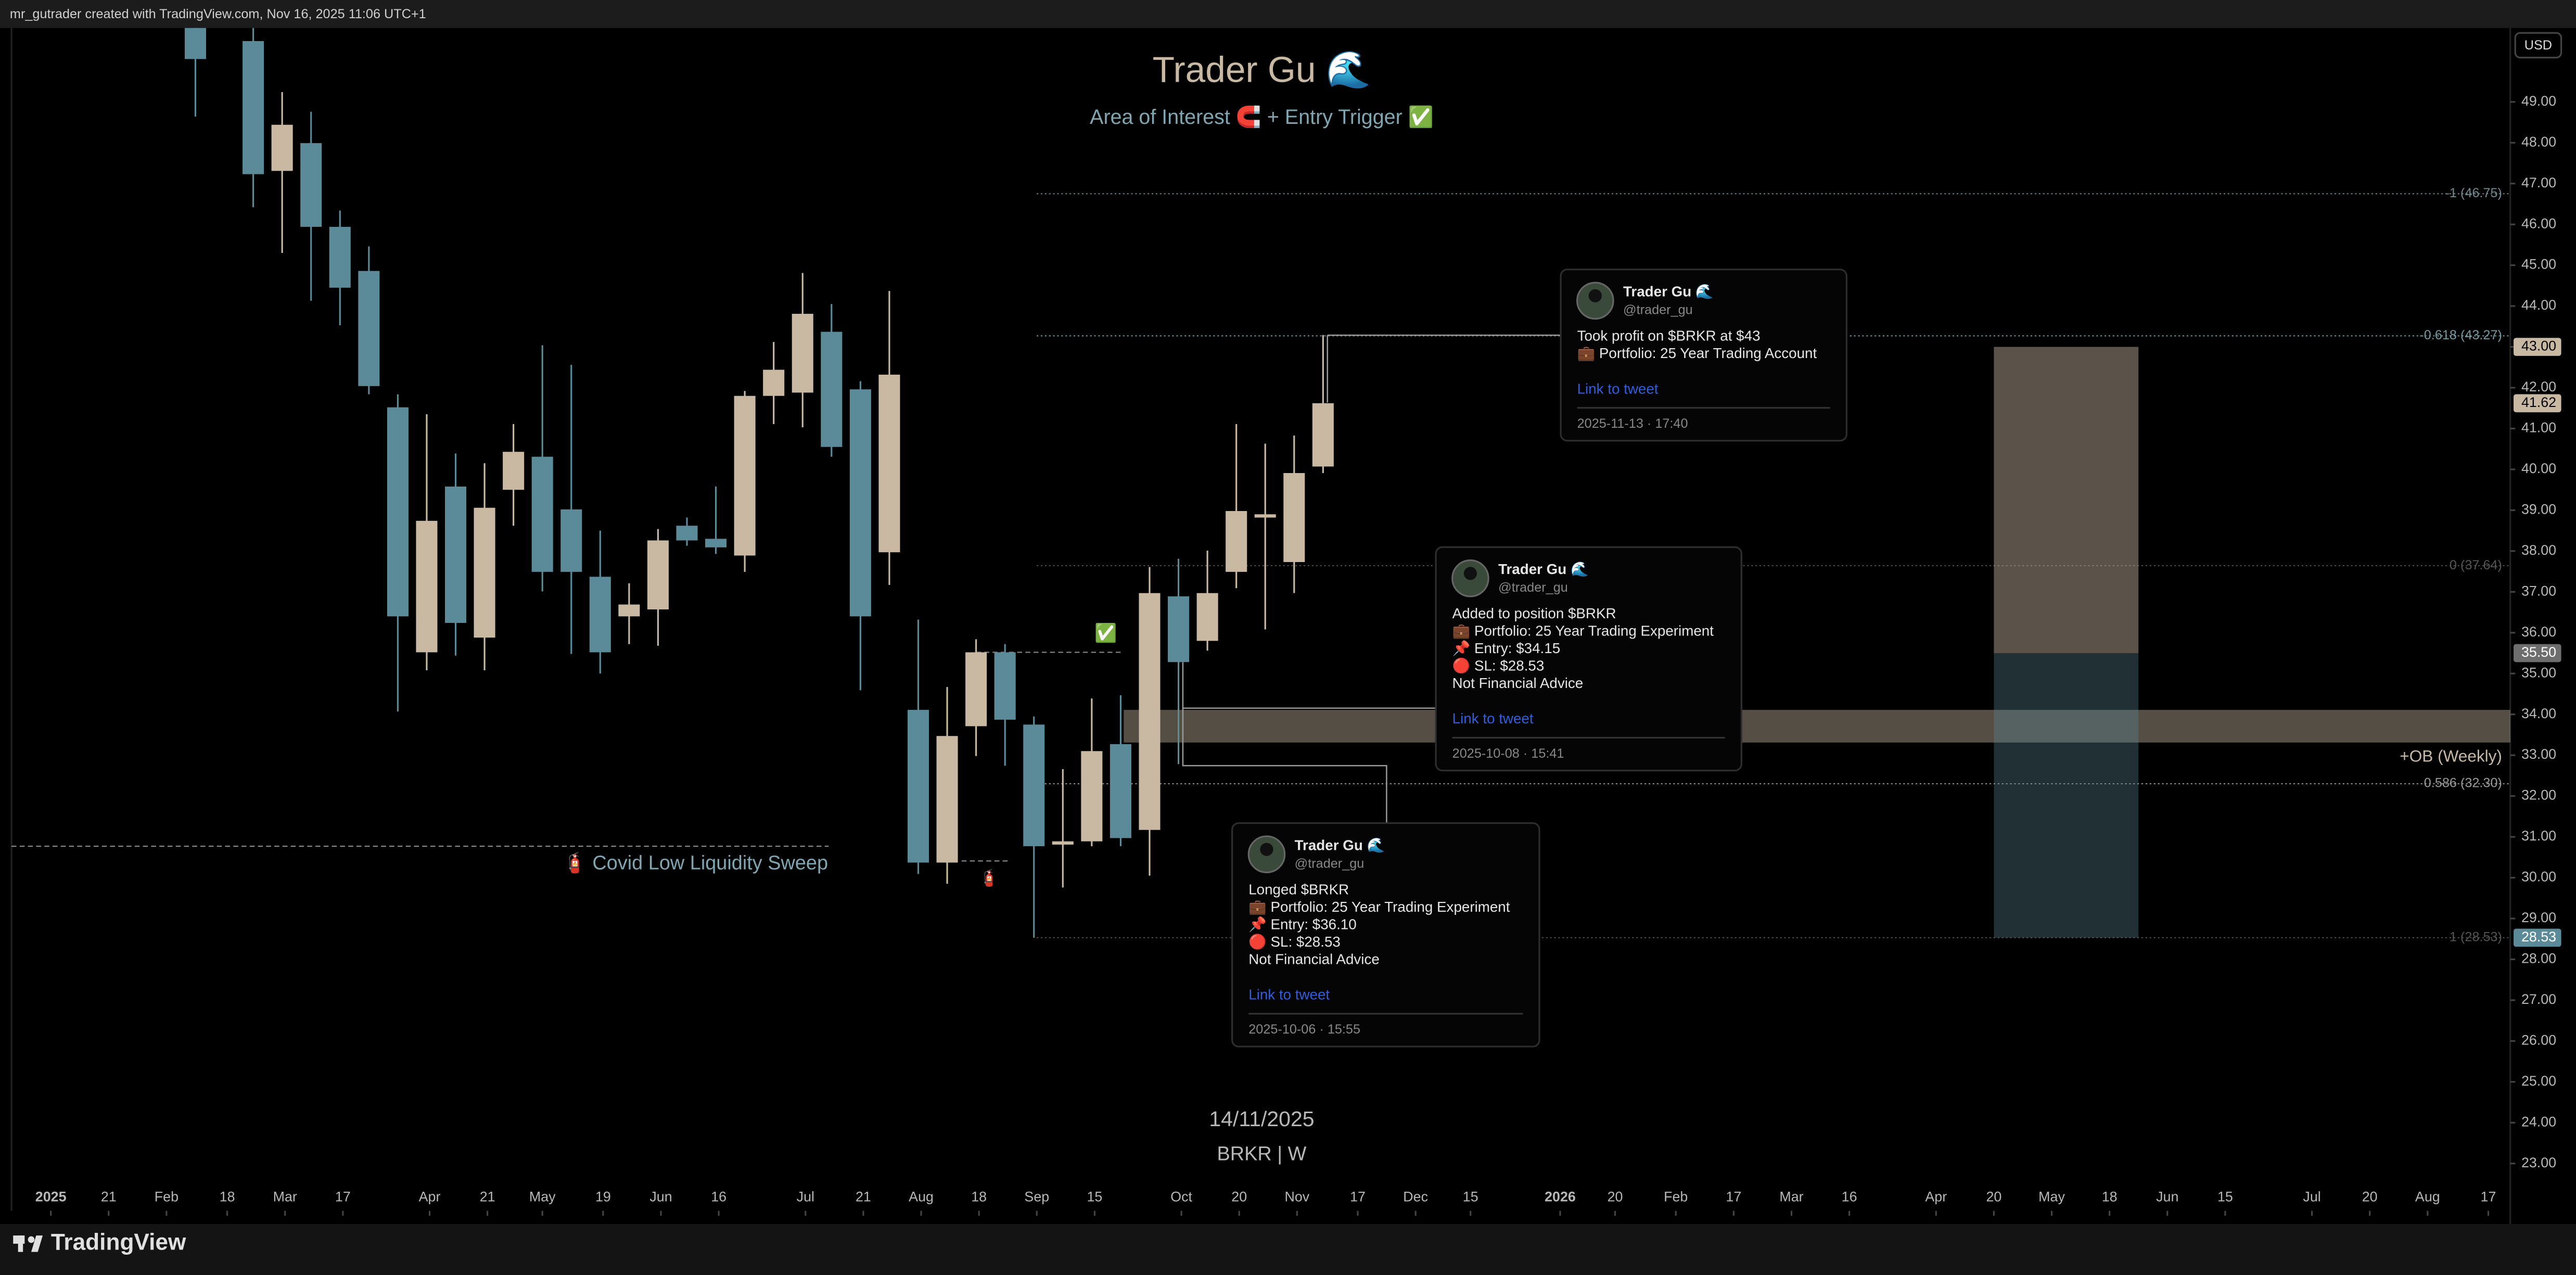 The height and width of the screenshot is (1275, 2576). Describe the element at coordinates (1297, 1197) in the screenshot. I see `x-tick-label: Nov` at that location.